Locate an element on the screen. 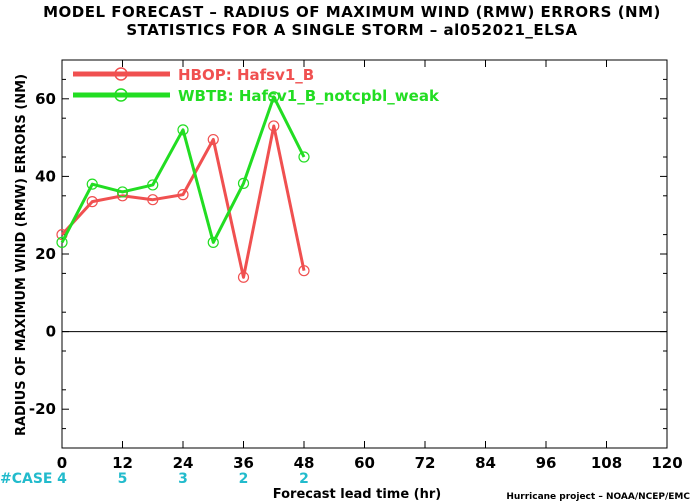 This screenshot has height=503, width=700. case-count: 5 is located at coordinates (123, 479).